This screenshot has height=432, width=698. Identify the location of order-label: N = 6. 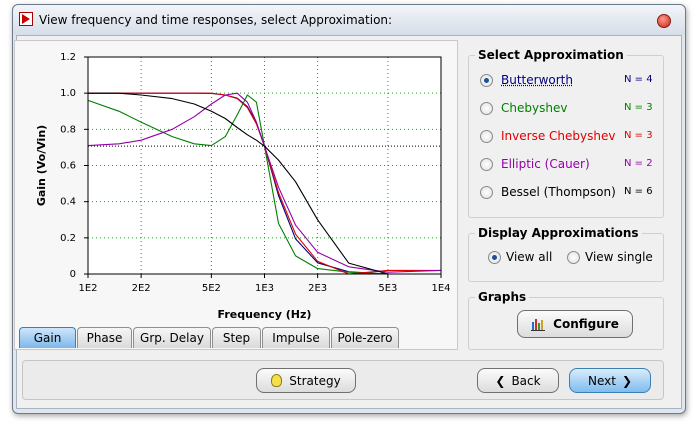
(638, 191).